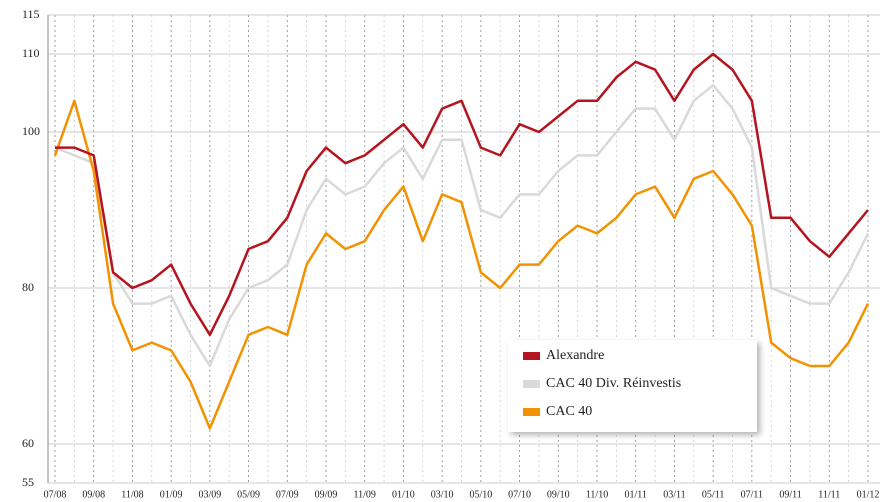 The width and height of the screenshot is (886, 502). I want to click on y-tick-label: 80, so click(28, 287).